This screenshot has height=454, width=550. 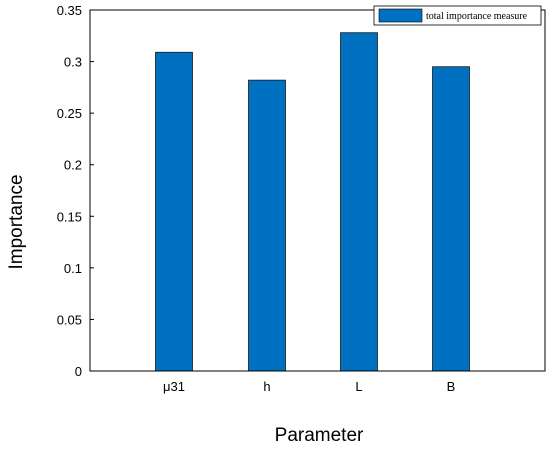 I want to click on x-tick-label: h, so click(x=266, y=386).